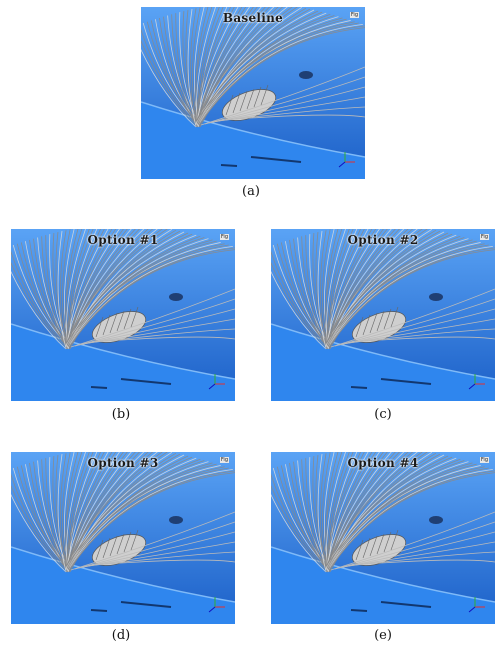 The height and width of the screenshot is (651, 495). I want to click on panel-c-image: Option #2 Fig, so click(383, 315).